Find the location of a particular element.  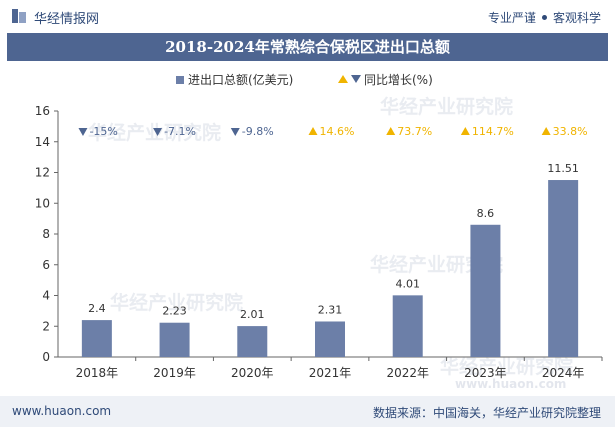

watermark-url: www.huaon.com is located at coordinates (511, 384).